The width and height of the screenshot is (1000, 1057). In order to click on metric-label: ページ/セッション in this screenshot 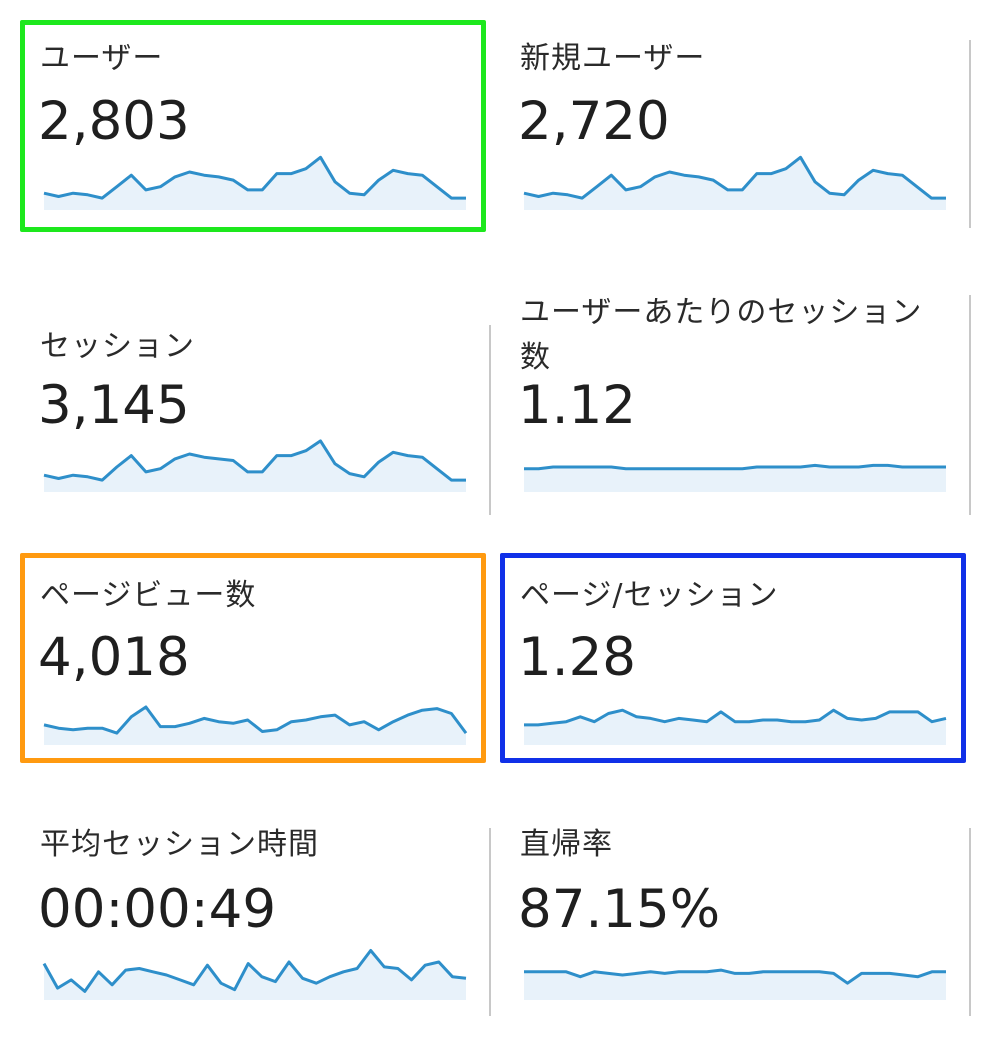, I will do `click(649, 595)`.